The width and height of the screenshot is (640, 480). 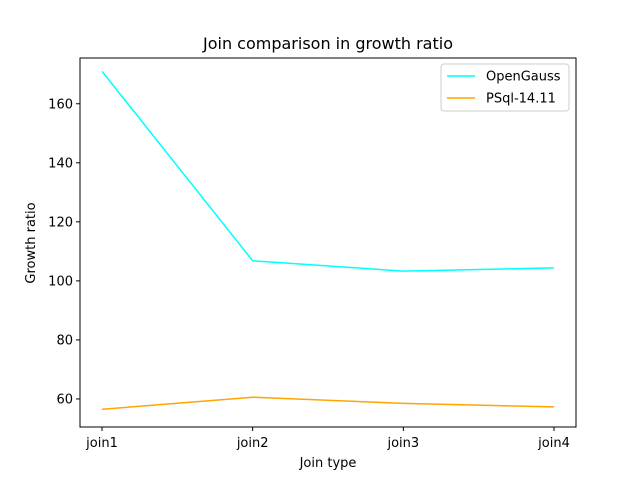 What do you see at coordinates (31, 242) in the screenshot?
I see `y-axis-label: Growth ratio` at bounding box center [31, 242].